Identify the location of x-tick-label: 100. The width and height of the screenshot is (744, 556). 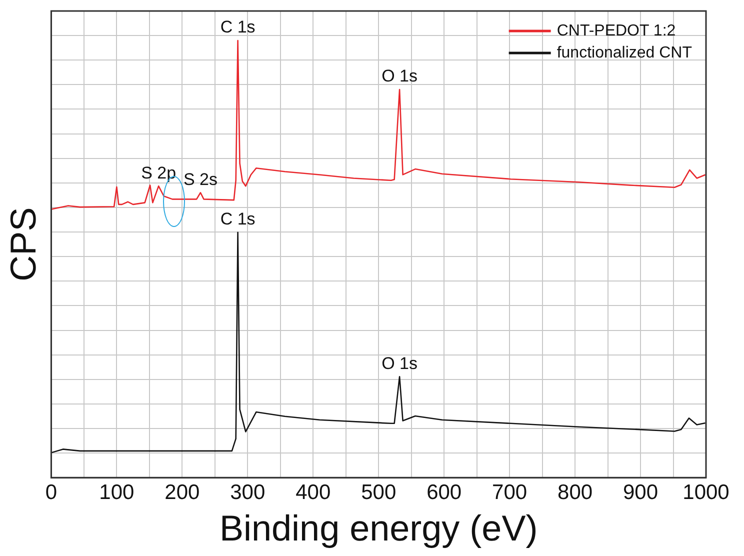
(116, 492).